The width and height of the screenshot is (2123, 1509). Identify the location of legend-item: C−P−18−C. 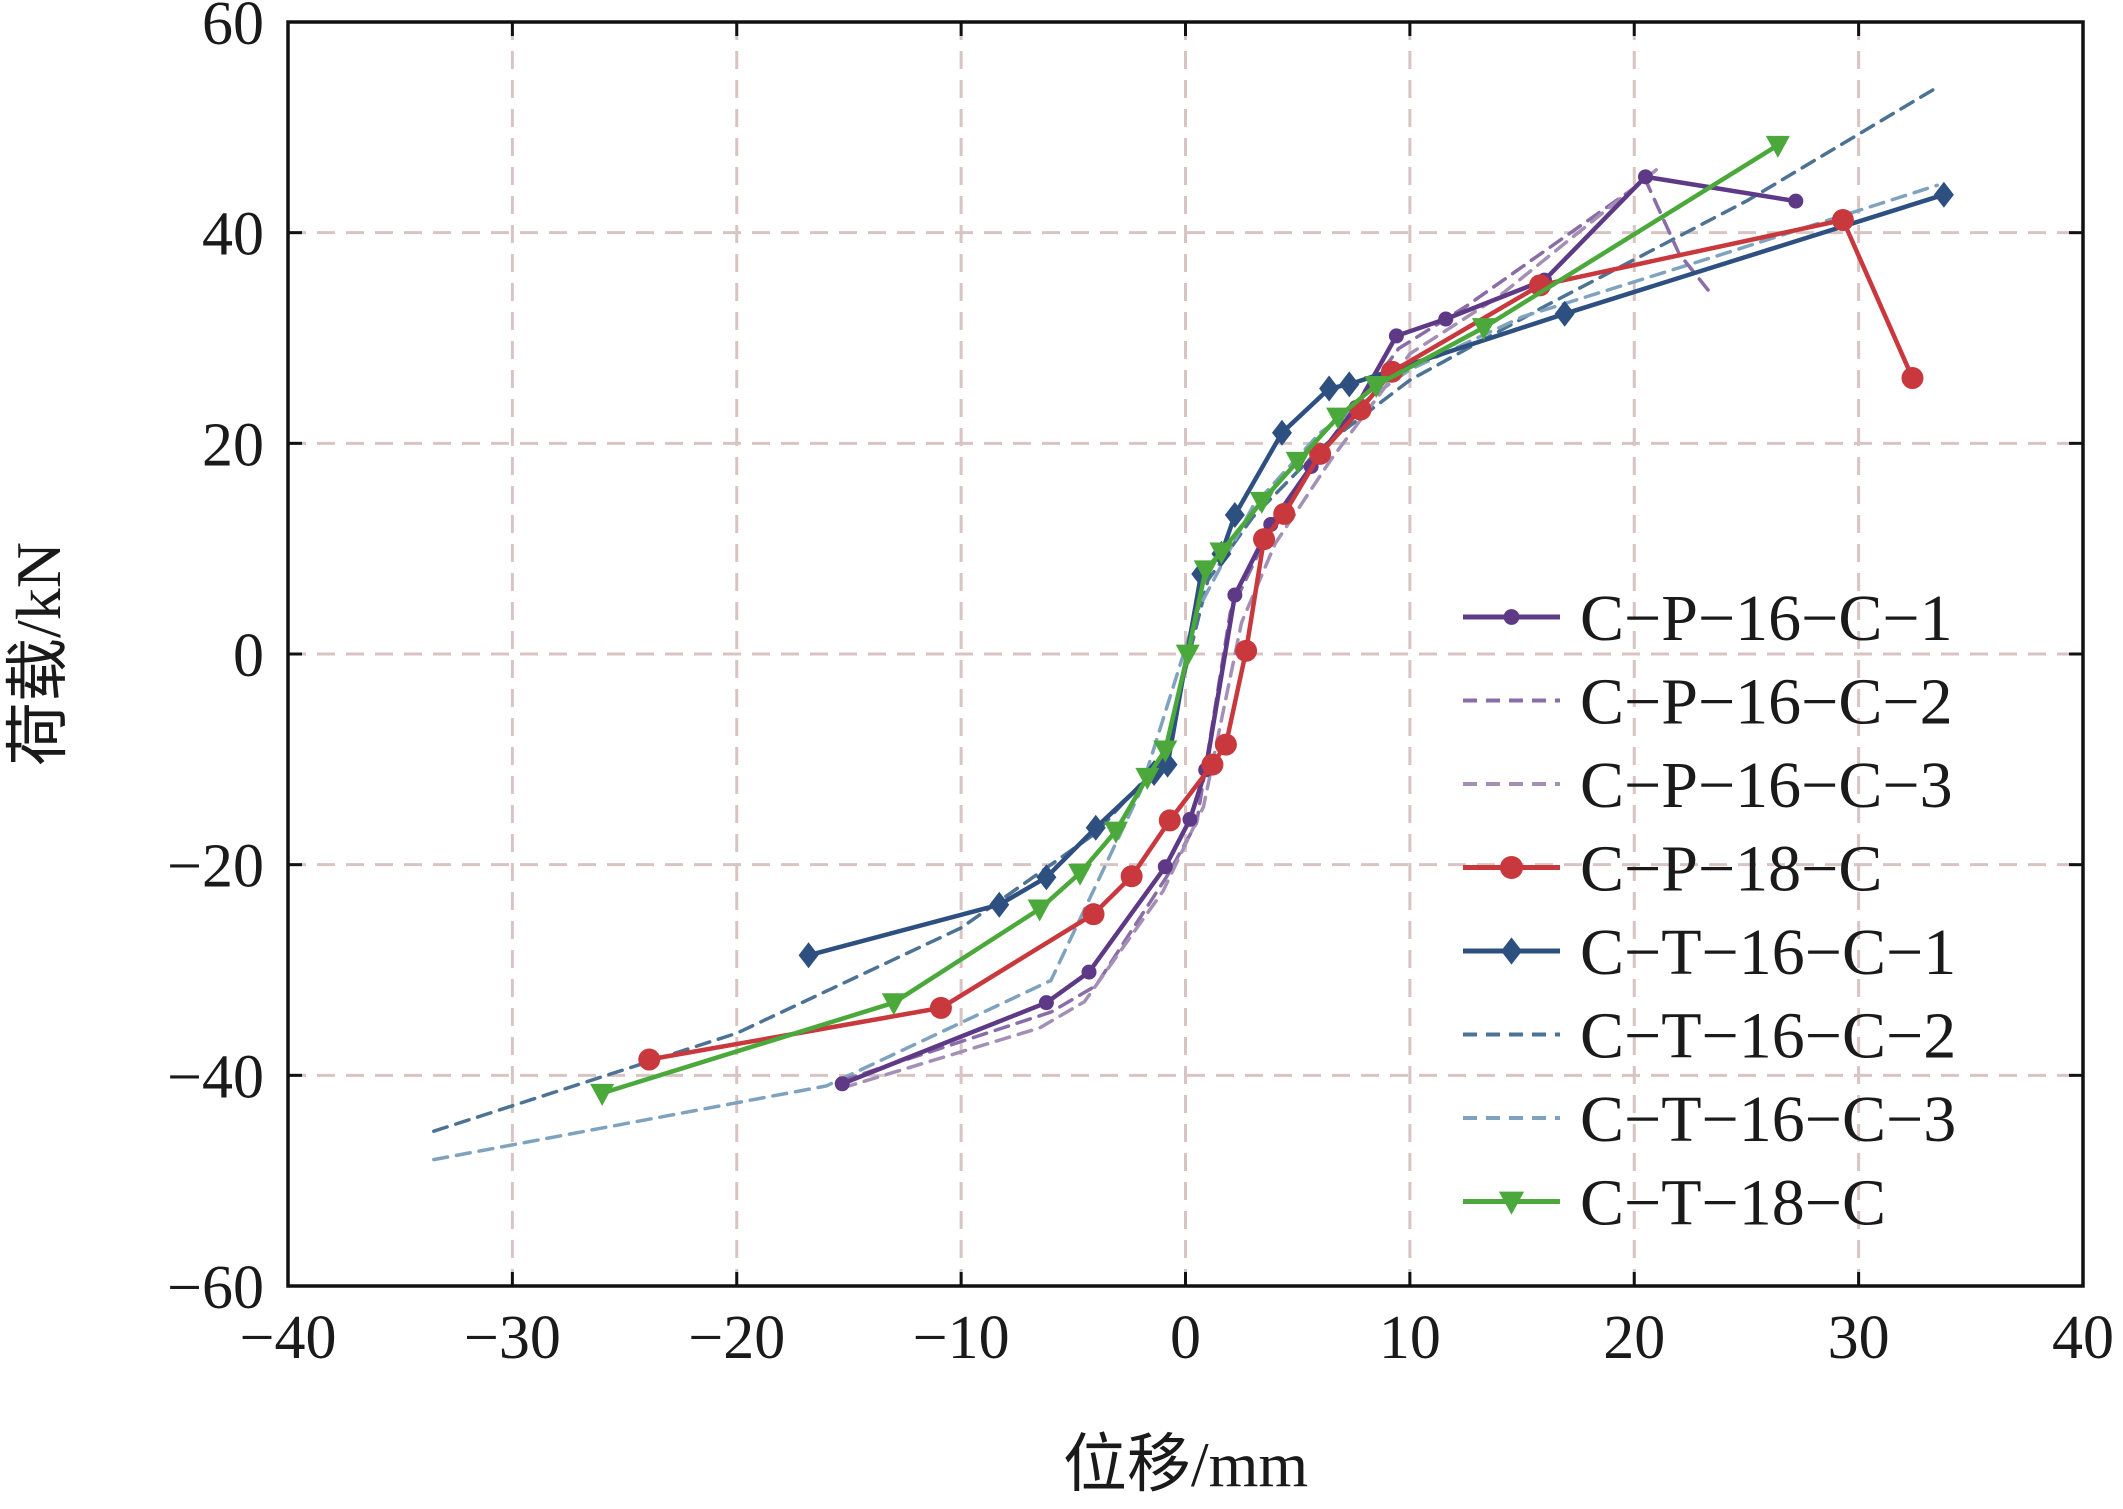
(1672, 869).